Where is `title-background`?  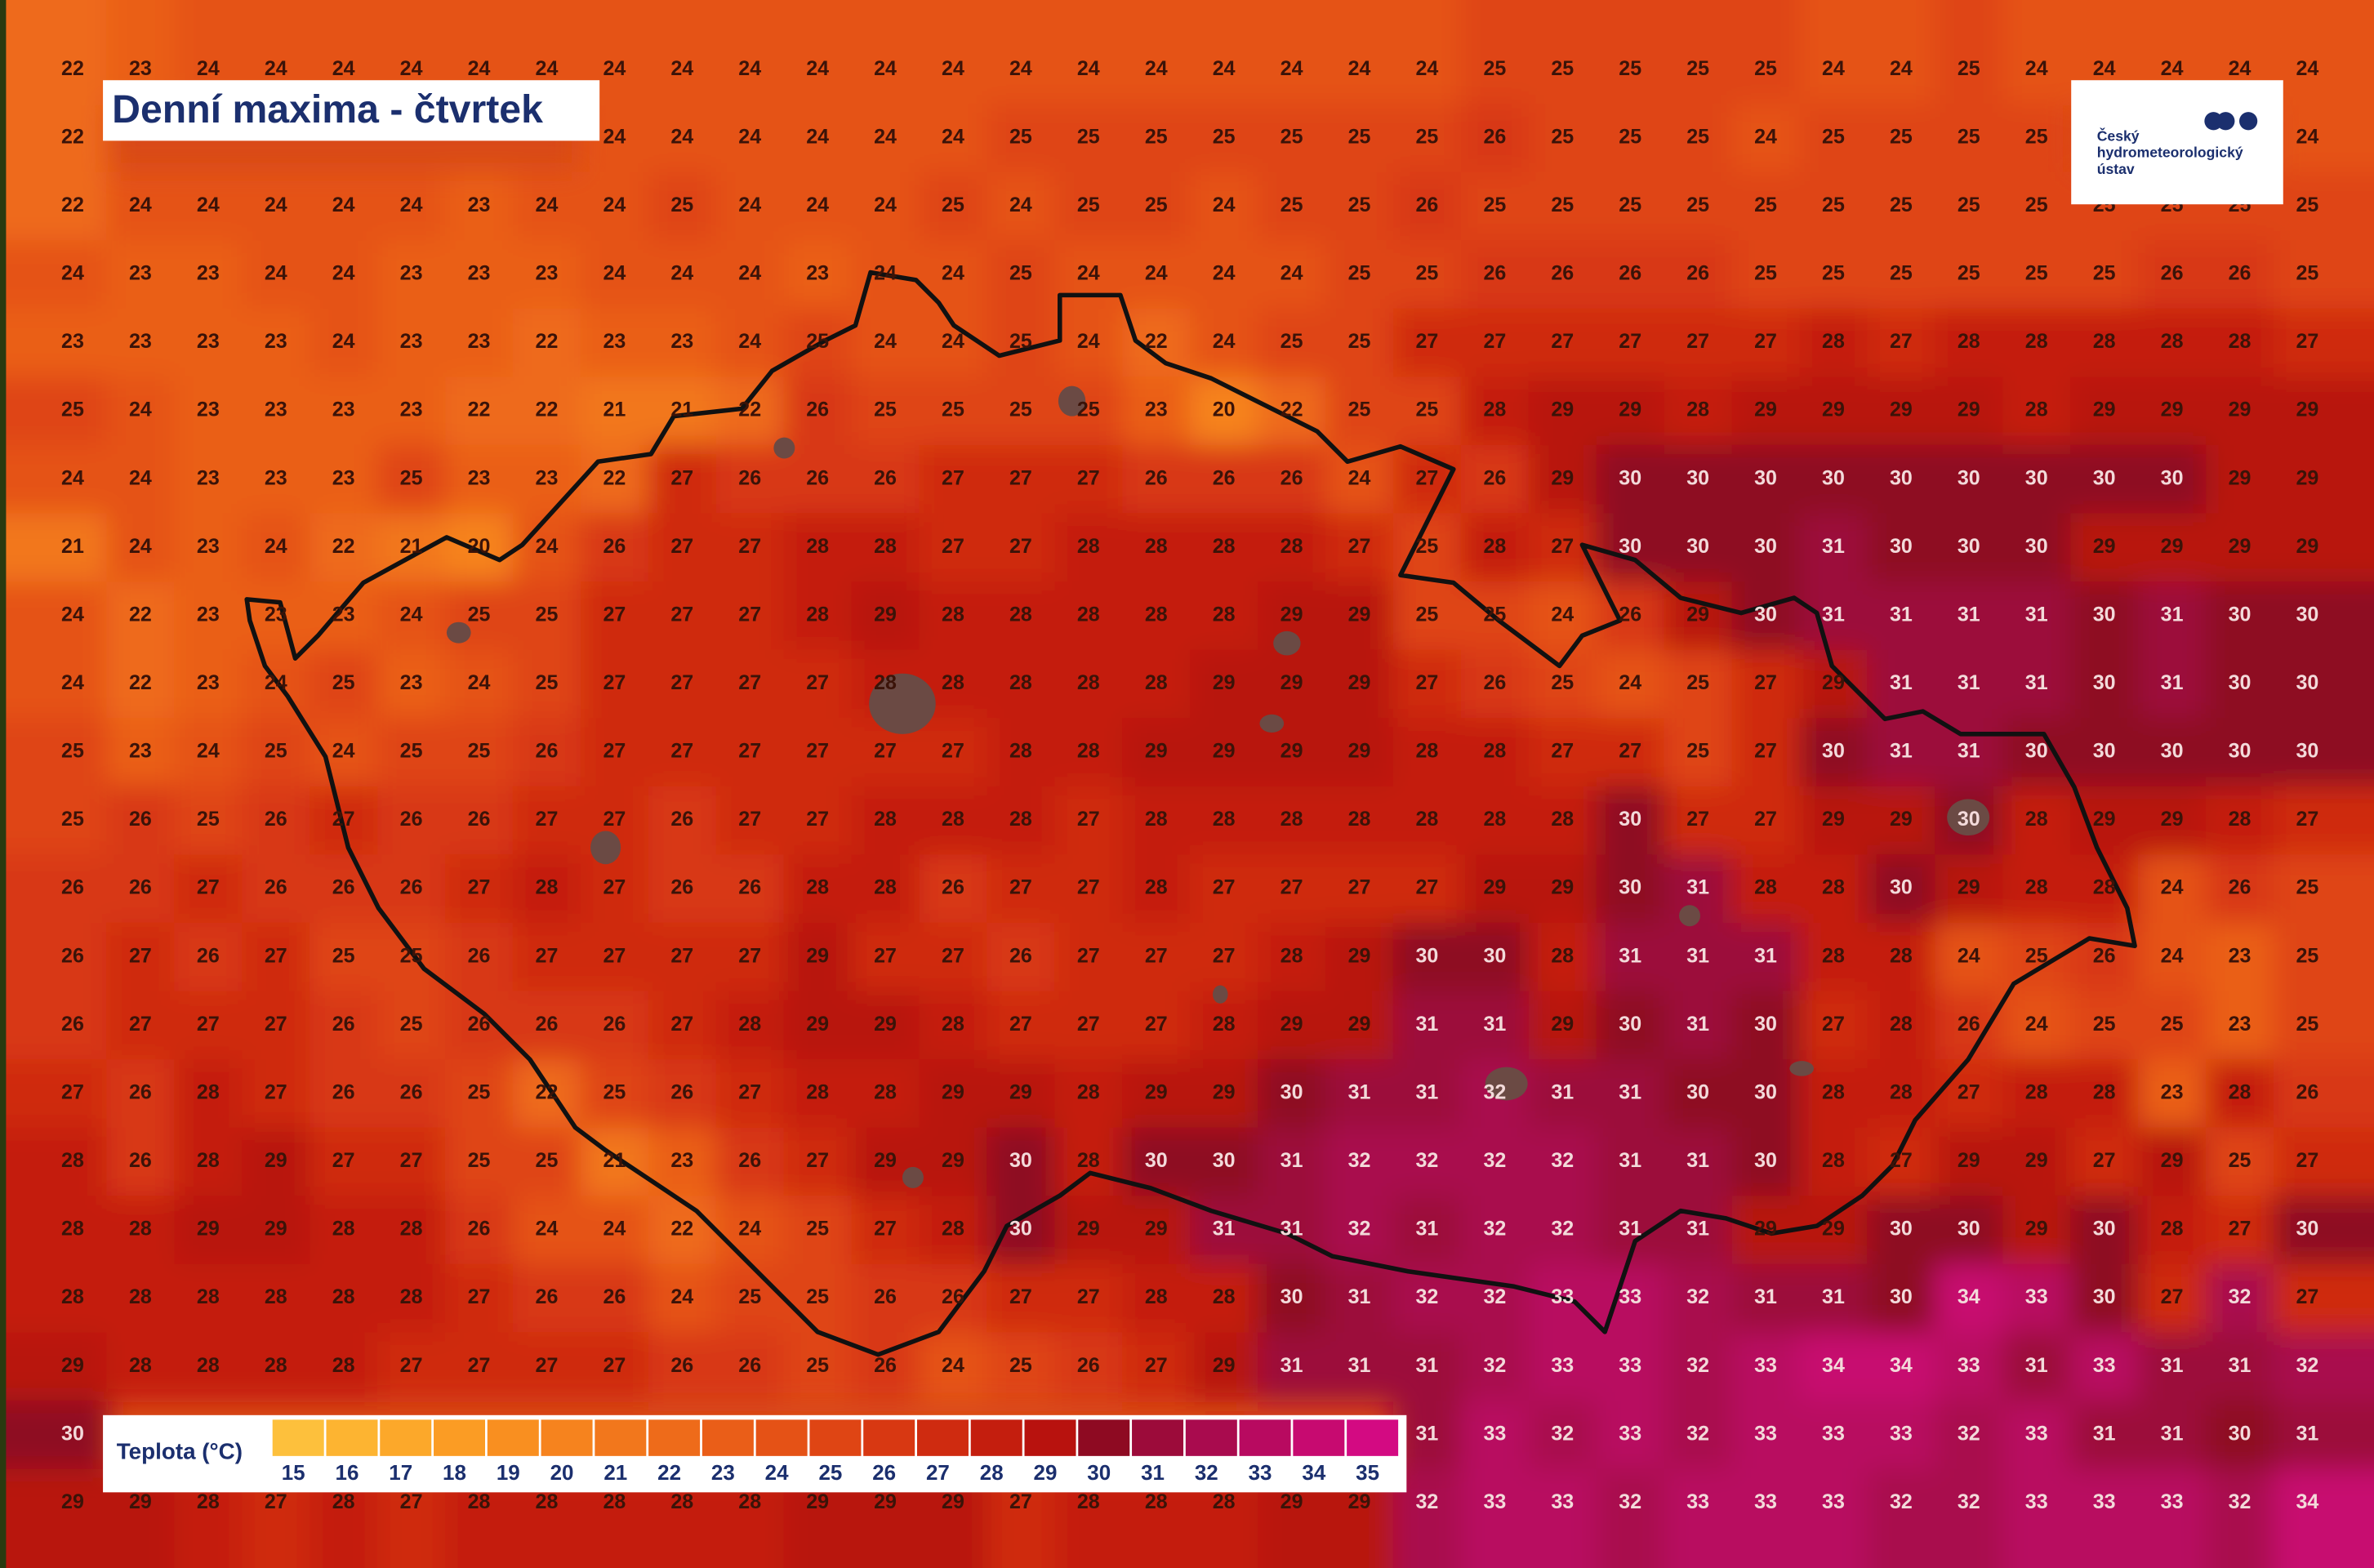 title-background is located at coordinates (351, 111).